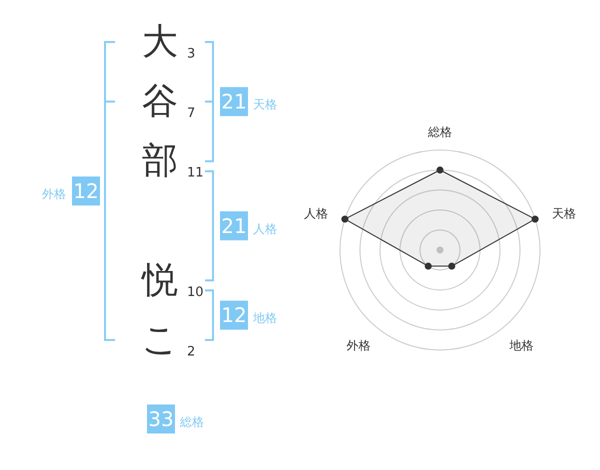 This screenshot has width=600, height=470. What do you see at coordinates (265, 105) in the screenshot?
I see `label: 天格` at bounding box center [265, 105].